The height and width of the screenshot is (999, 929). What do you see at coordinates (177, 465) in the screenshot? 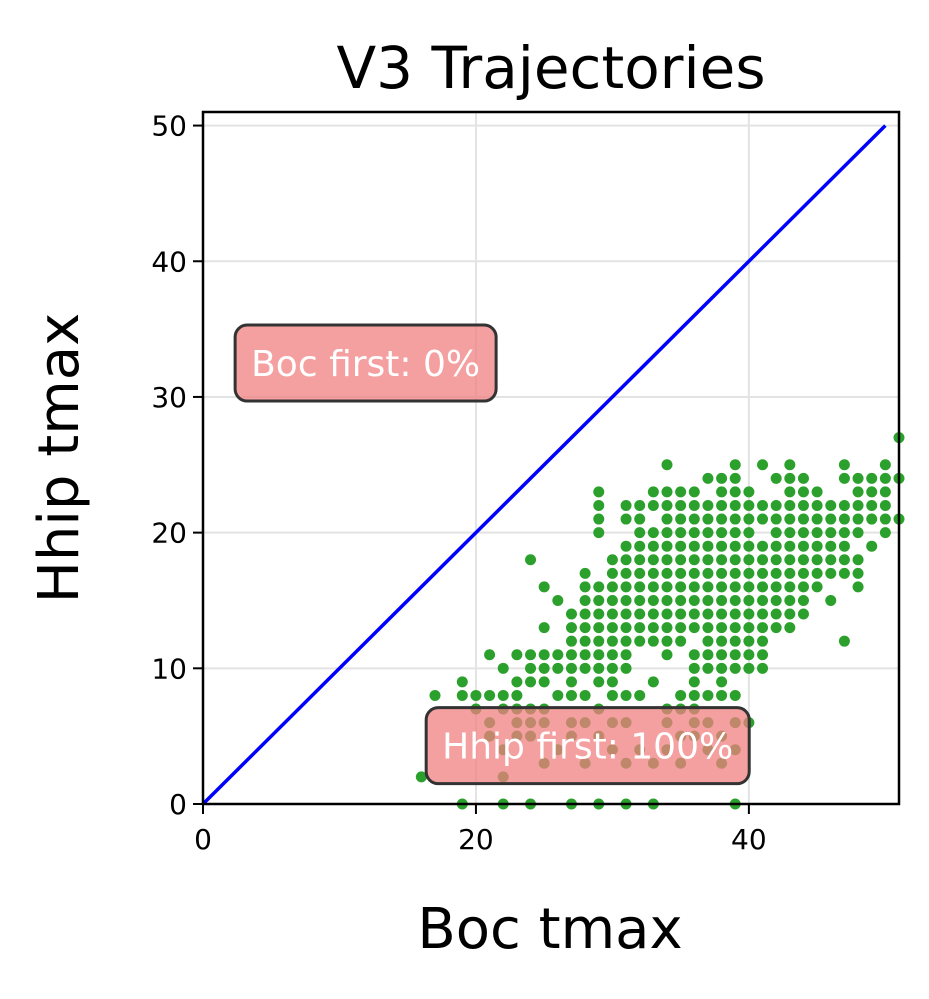
I see `y-axis-ticks: 0 10 20 30 40 50` at bounding box center [177, 465].